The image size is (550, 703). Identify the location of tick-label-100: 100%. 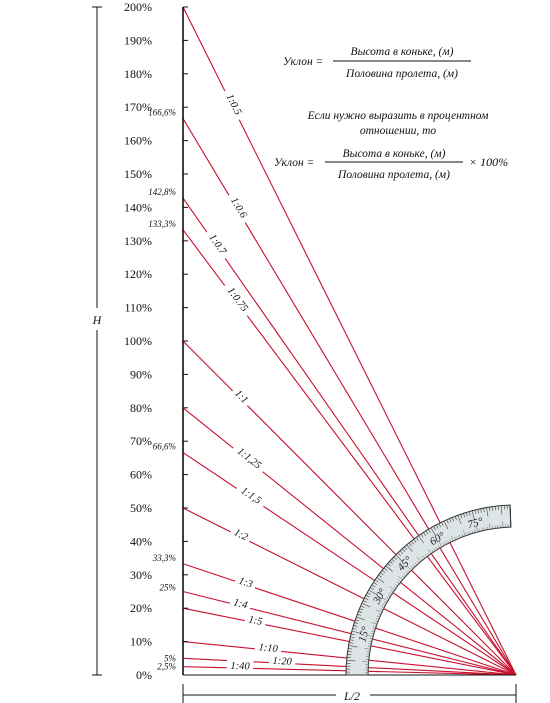
(138, 341).